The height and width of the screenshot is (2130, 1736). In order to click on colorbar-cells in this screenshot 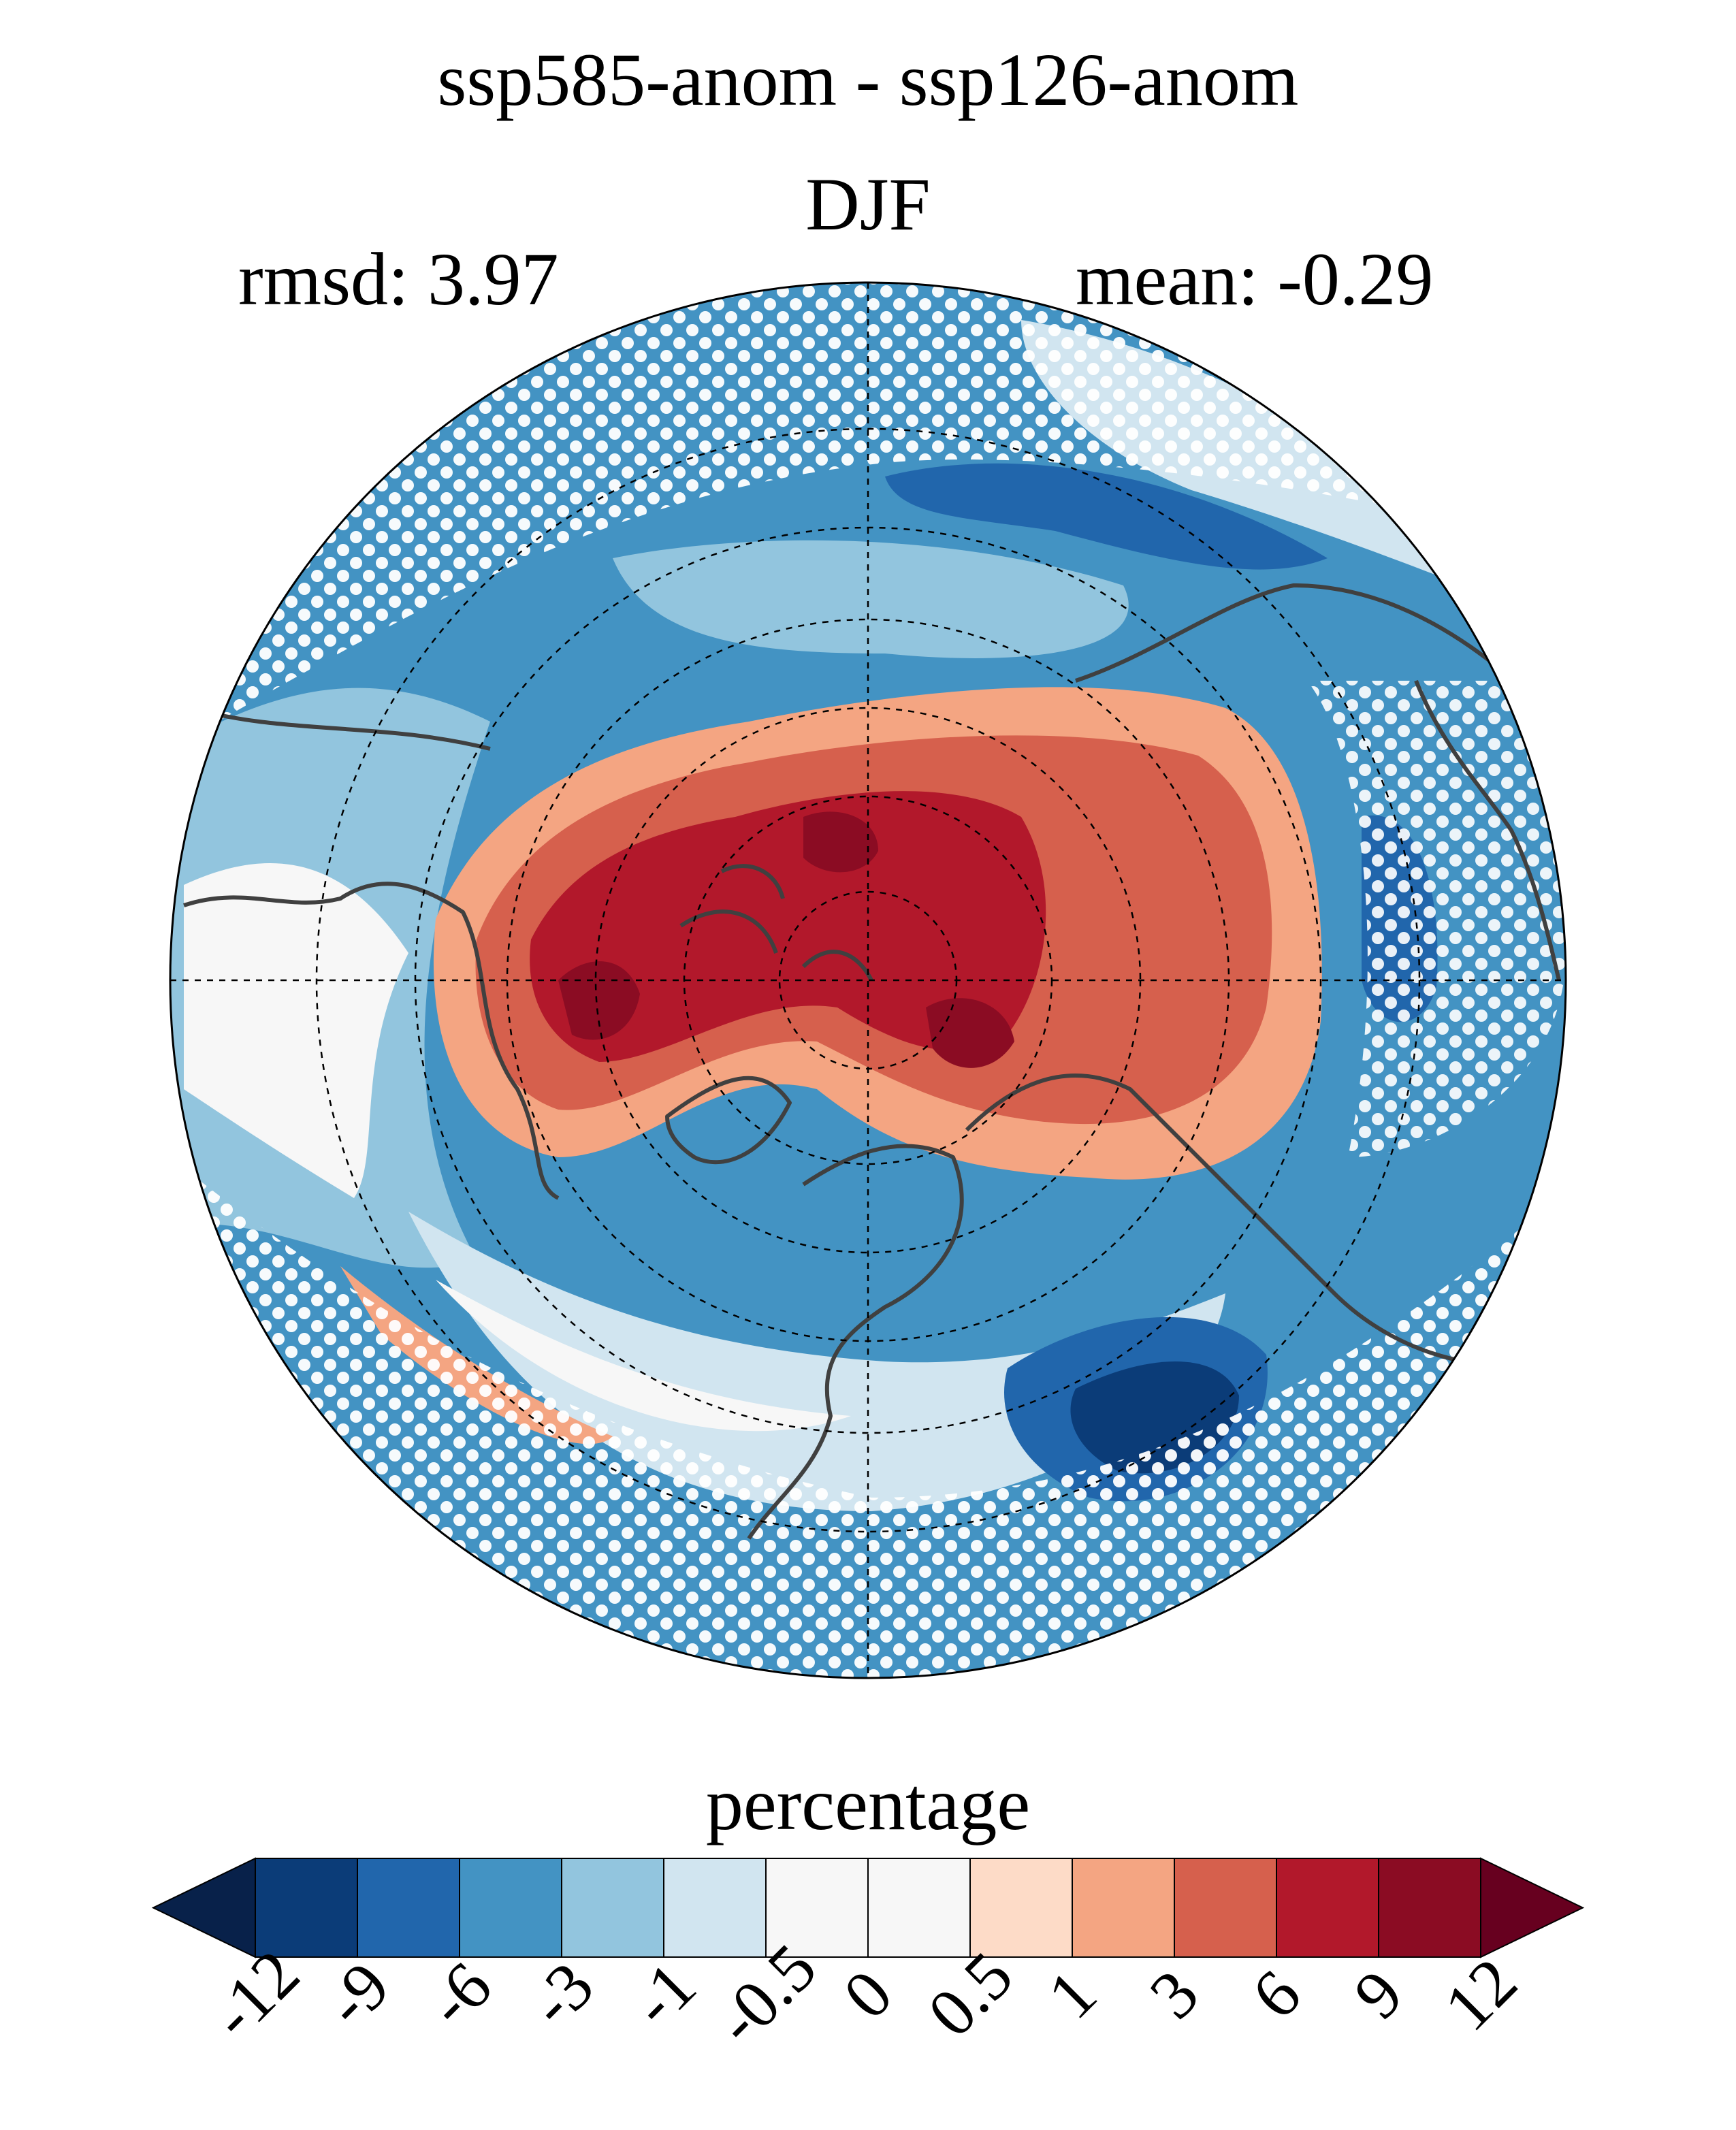, I will do `click(868, 1907)`.